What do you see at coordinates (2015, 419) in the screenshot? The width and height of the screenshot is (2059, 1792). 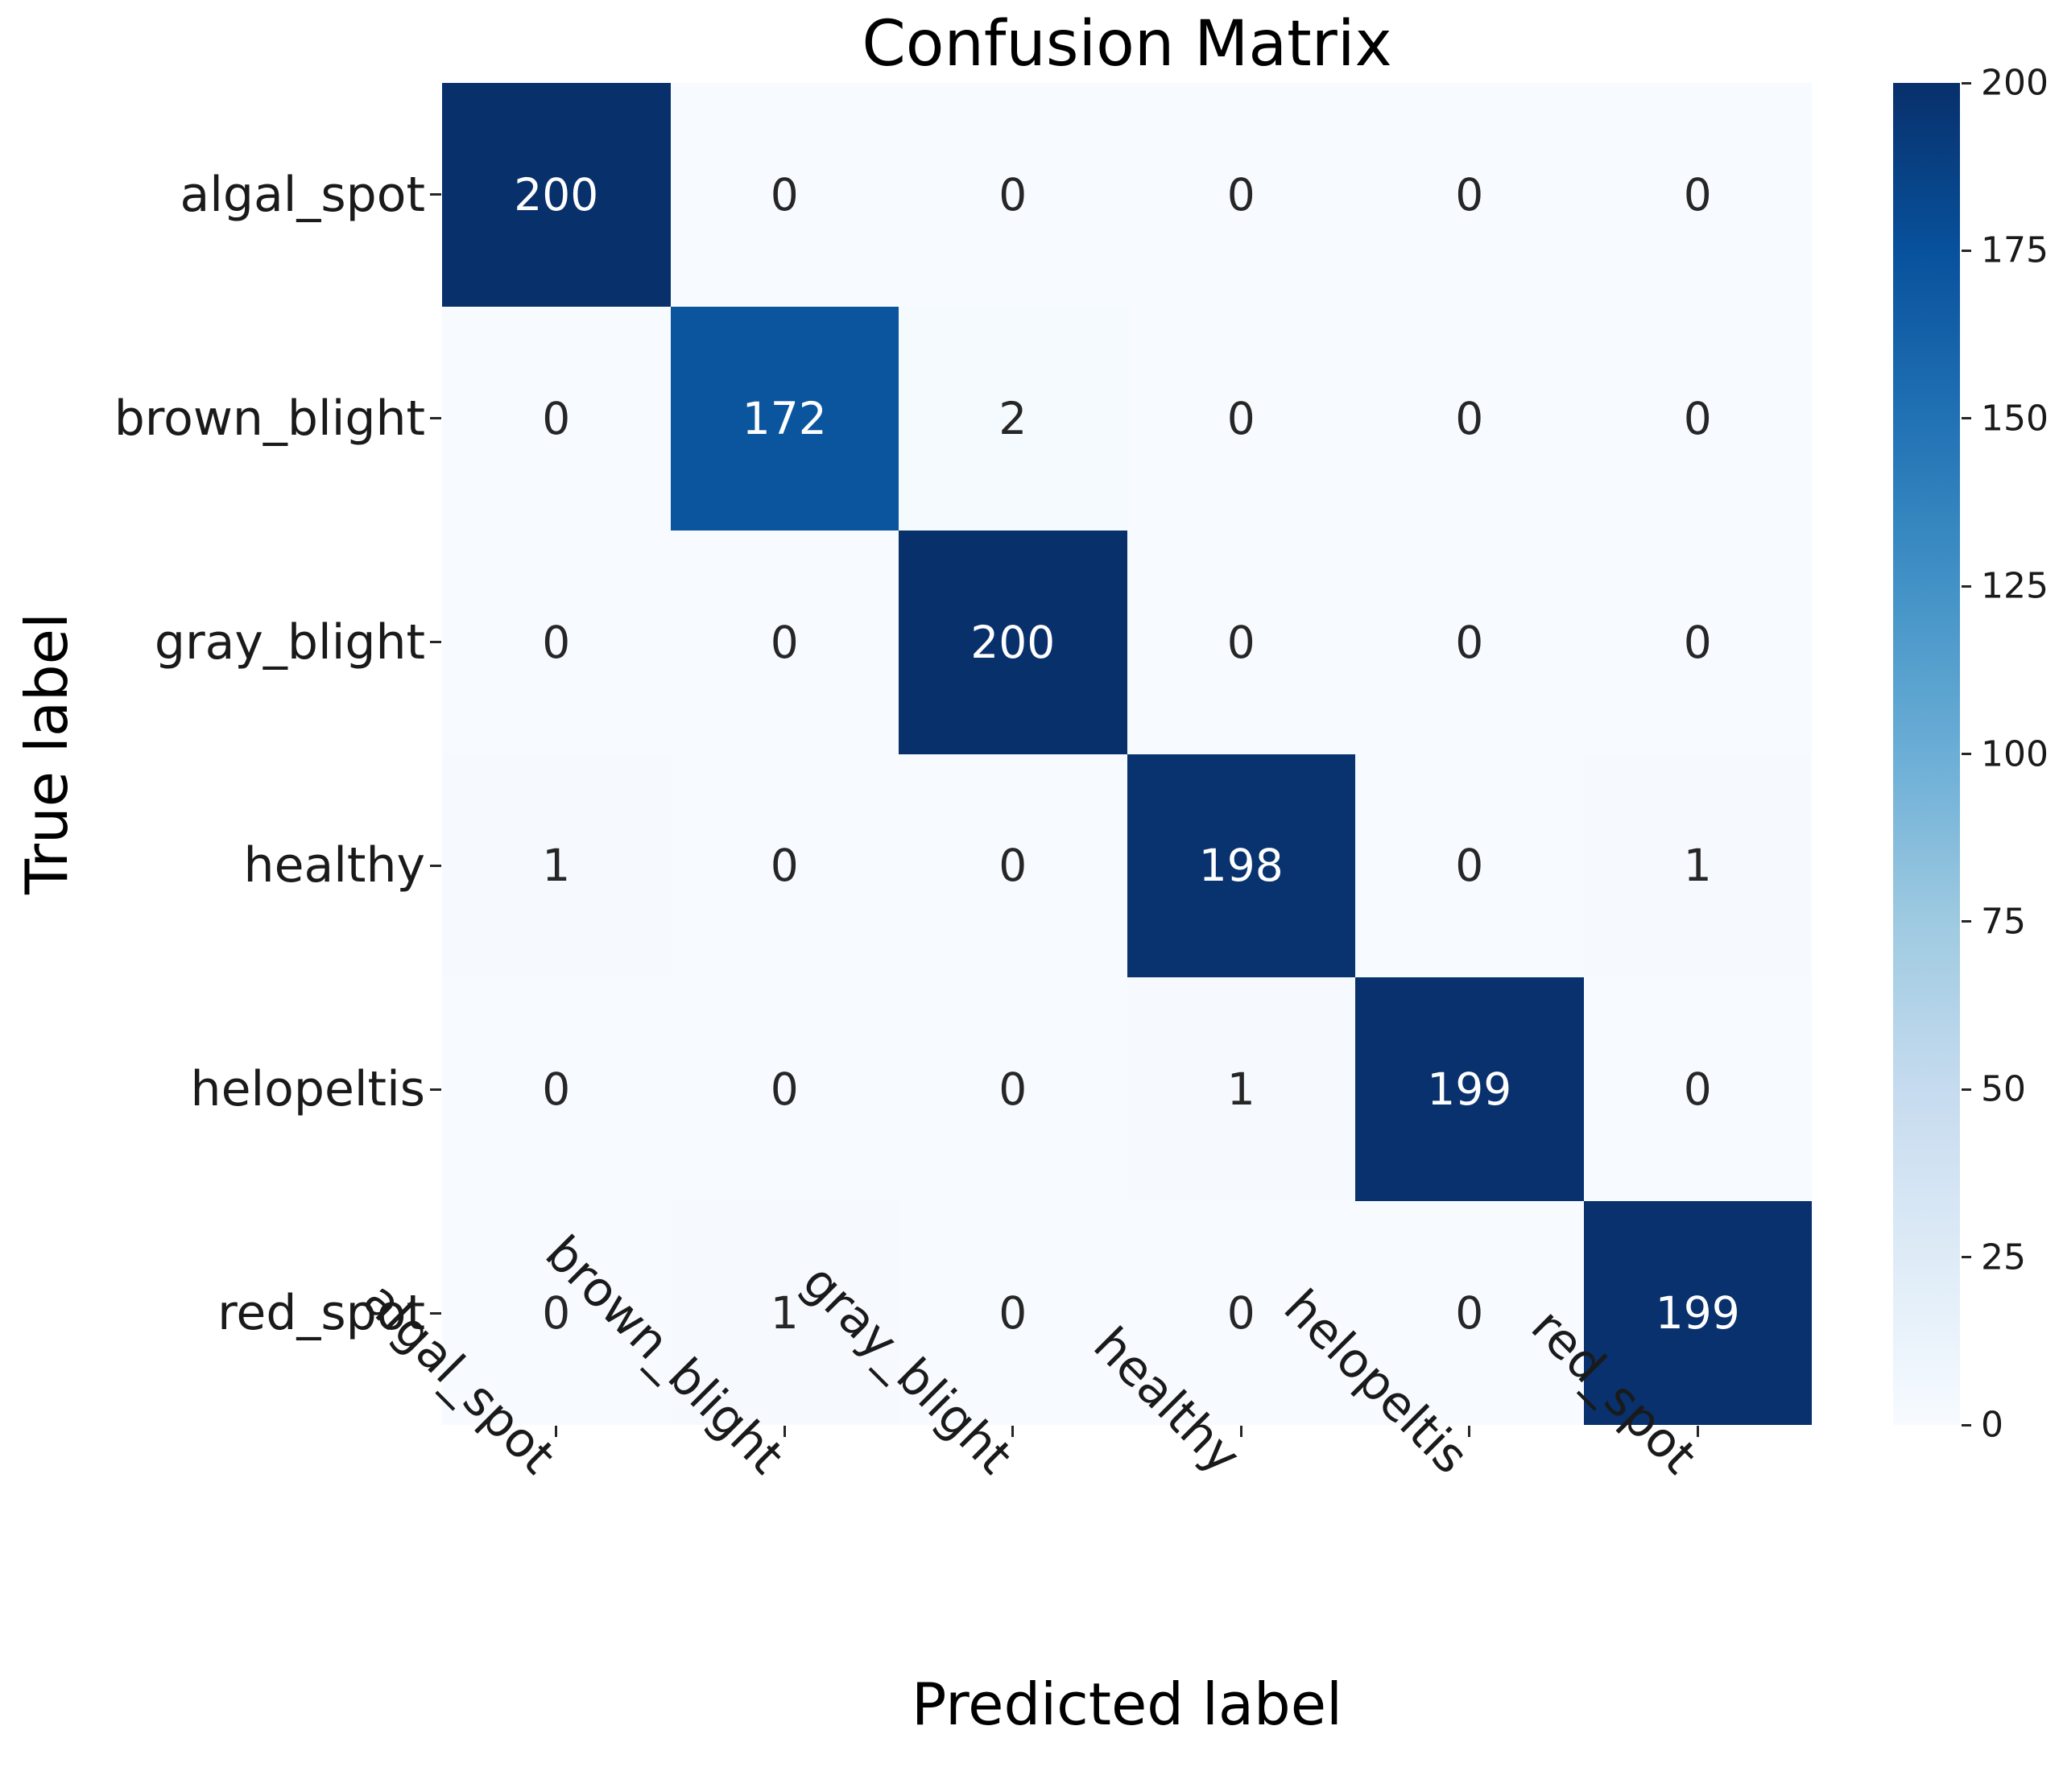 I see `colorbar-tick-label: 150` at bounding box center [2015, 419].